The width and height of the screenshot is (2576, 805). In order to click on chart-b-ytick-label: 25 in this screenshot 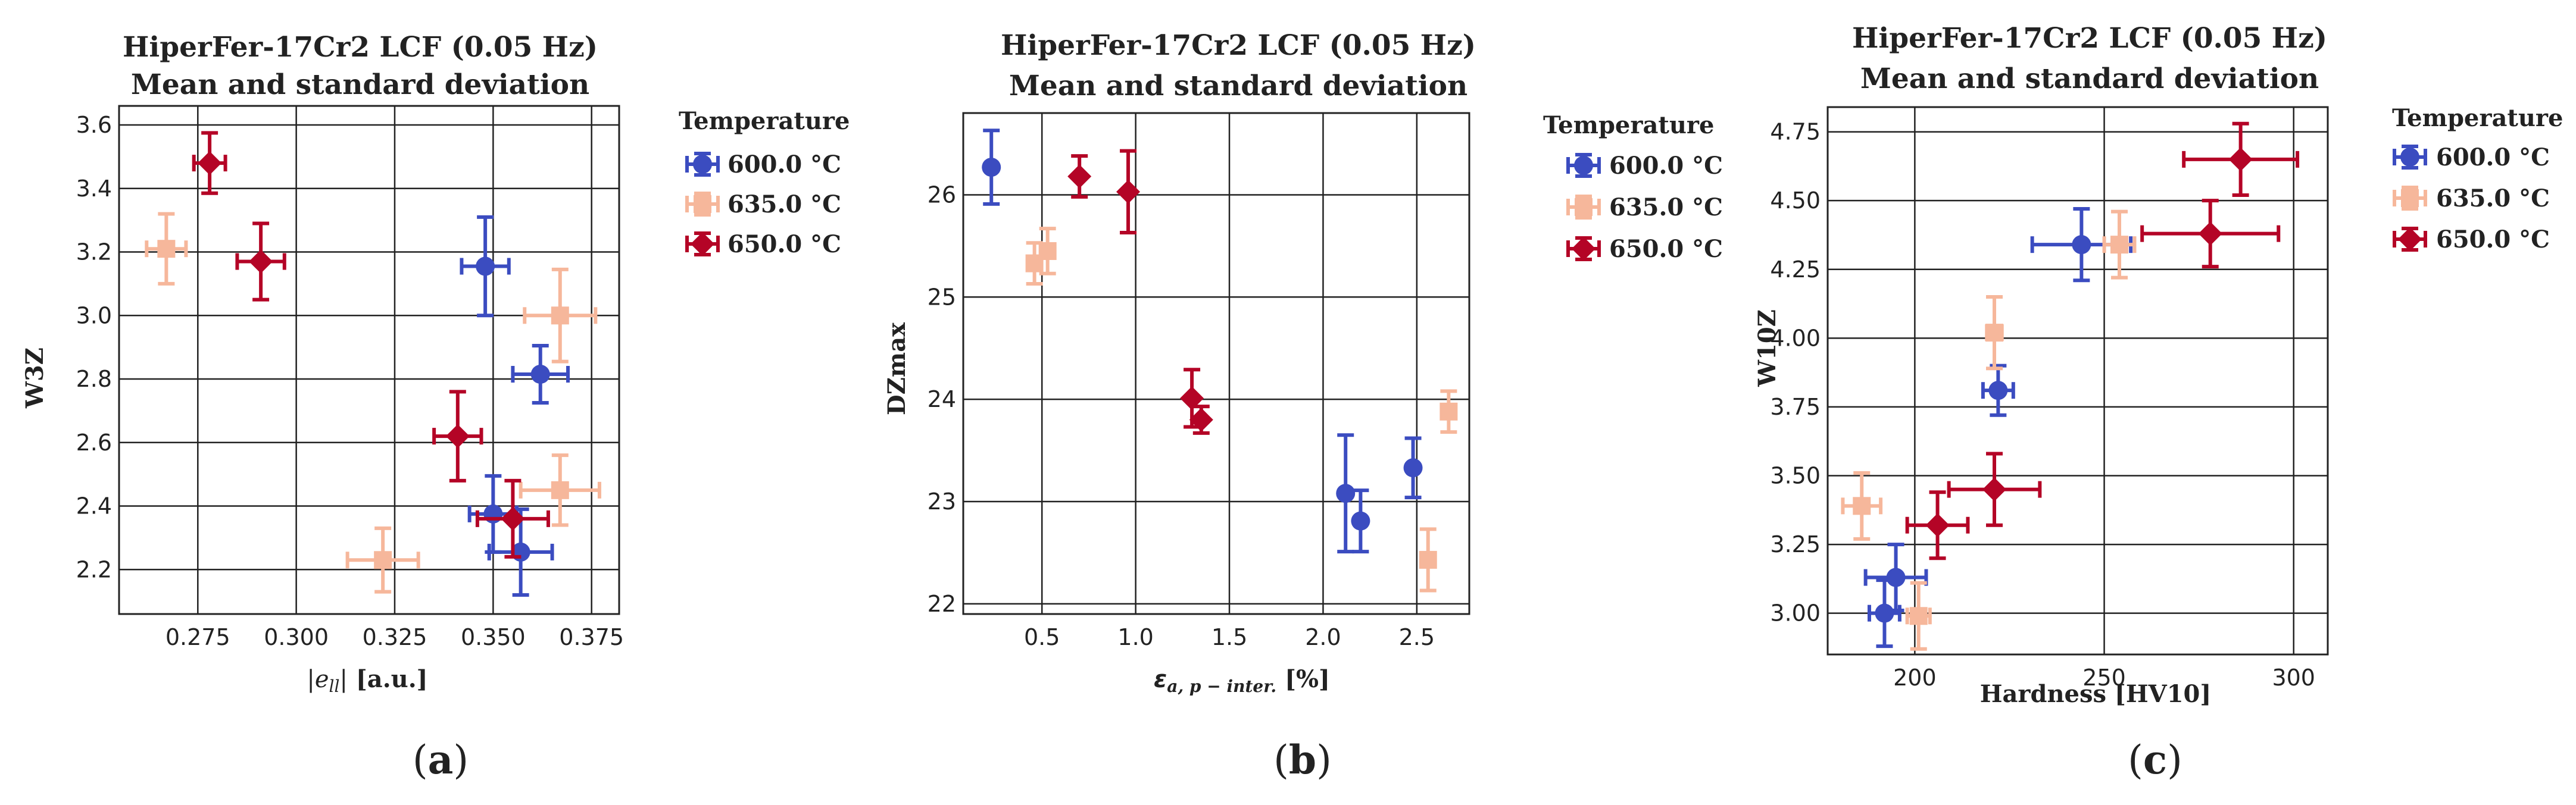, I will do `click(942, 297)`.